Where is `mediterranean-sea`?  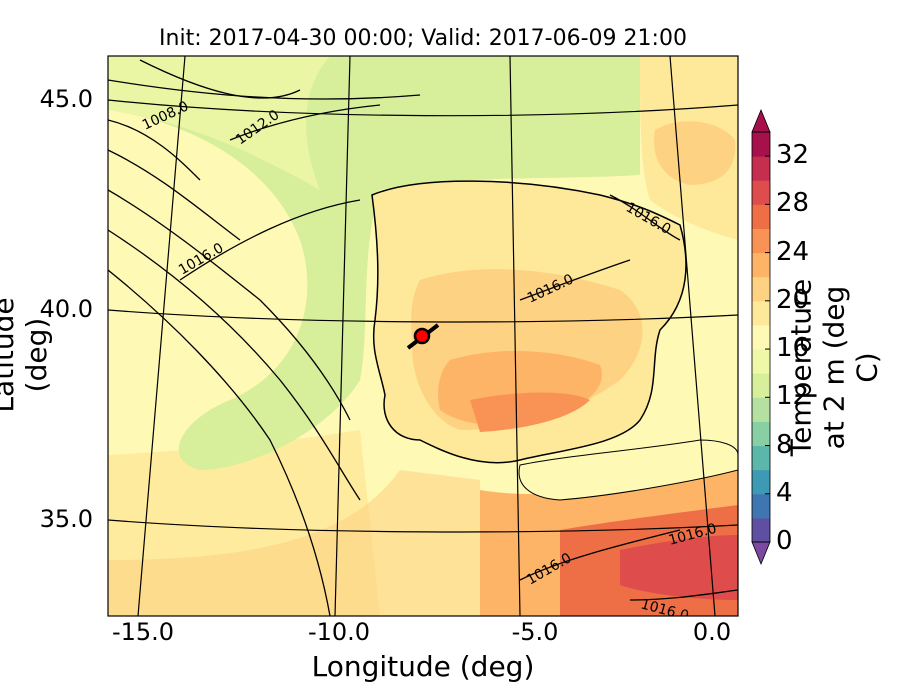 mediterranean-sea is located at coordinates (628, 470).